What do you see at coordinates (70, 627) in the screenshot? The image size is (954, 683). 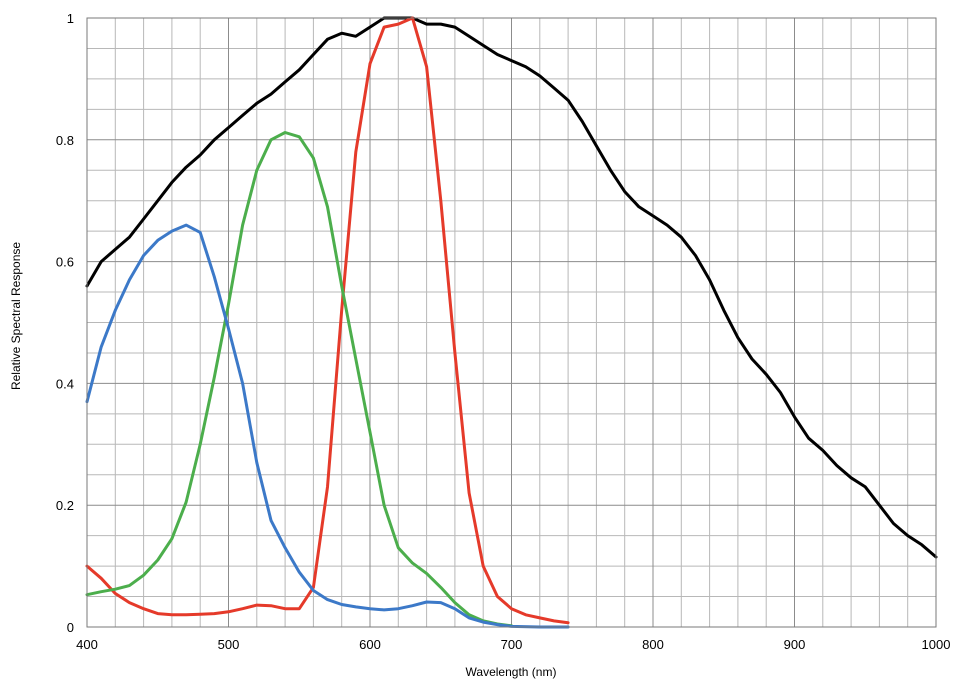 I see `y-tick-label: 0` at bounding box center [70, 627].